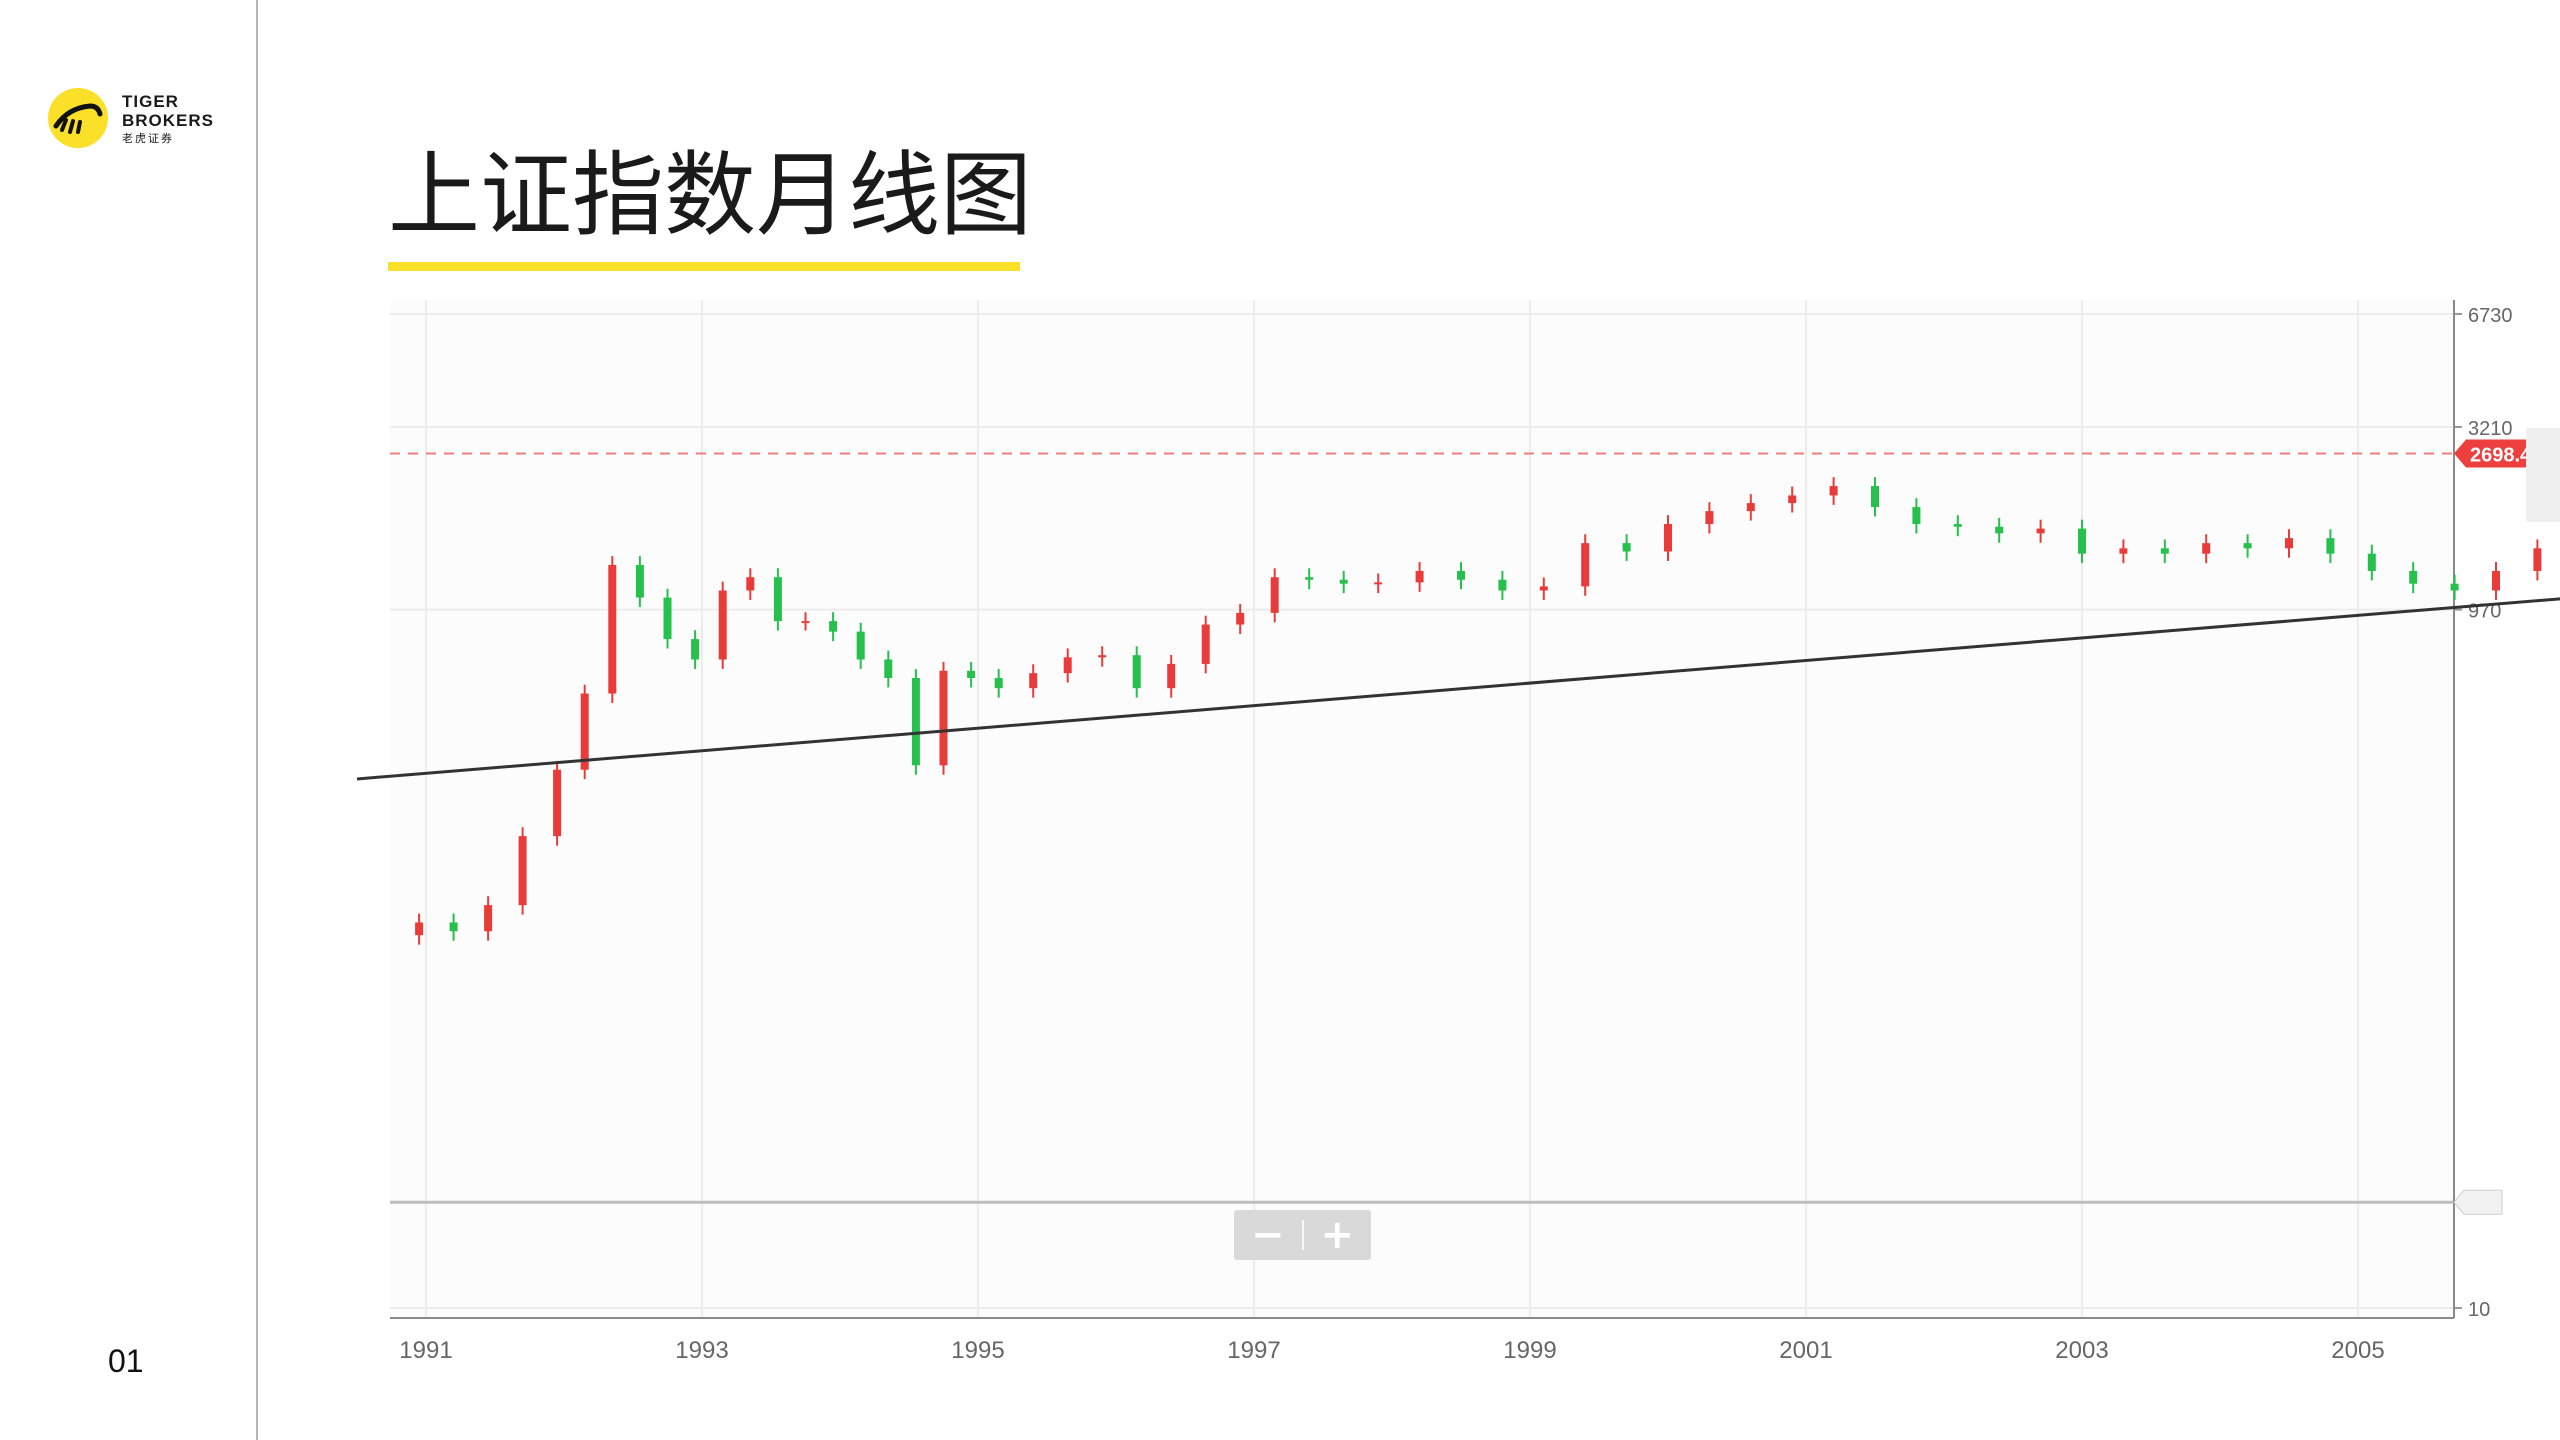  I want to click on x-tick-label: 2001, so click(1805, 1350).